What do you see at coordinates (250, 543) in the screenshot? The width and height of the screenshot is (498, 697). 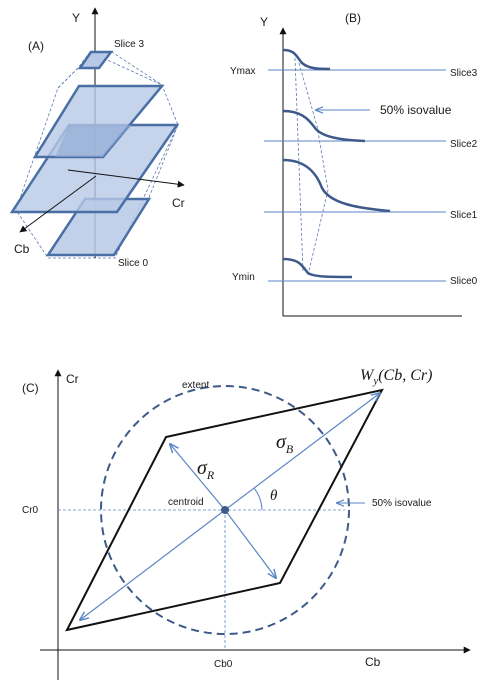 I see `sigma-r-arrow-lower` at bounding box center [250, 543].